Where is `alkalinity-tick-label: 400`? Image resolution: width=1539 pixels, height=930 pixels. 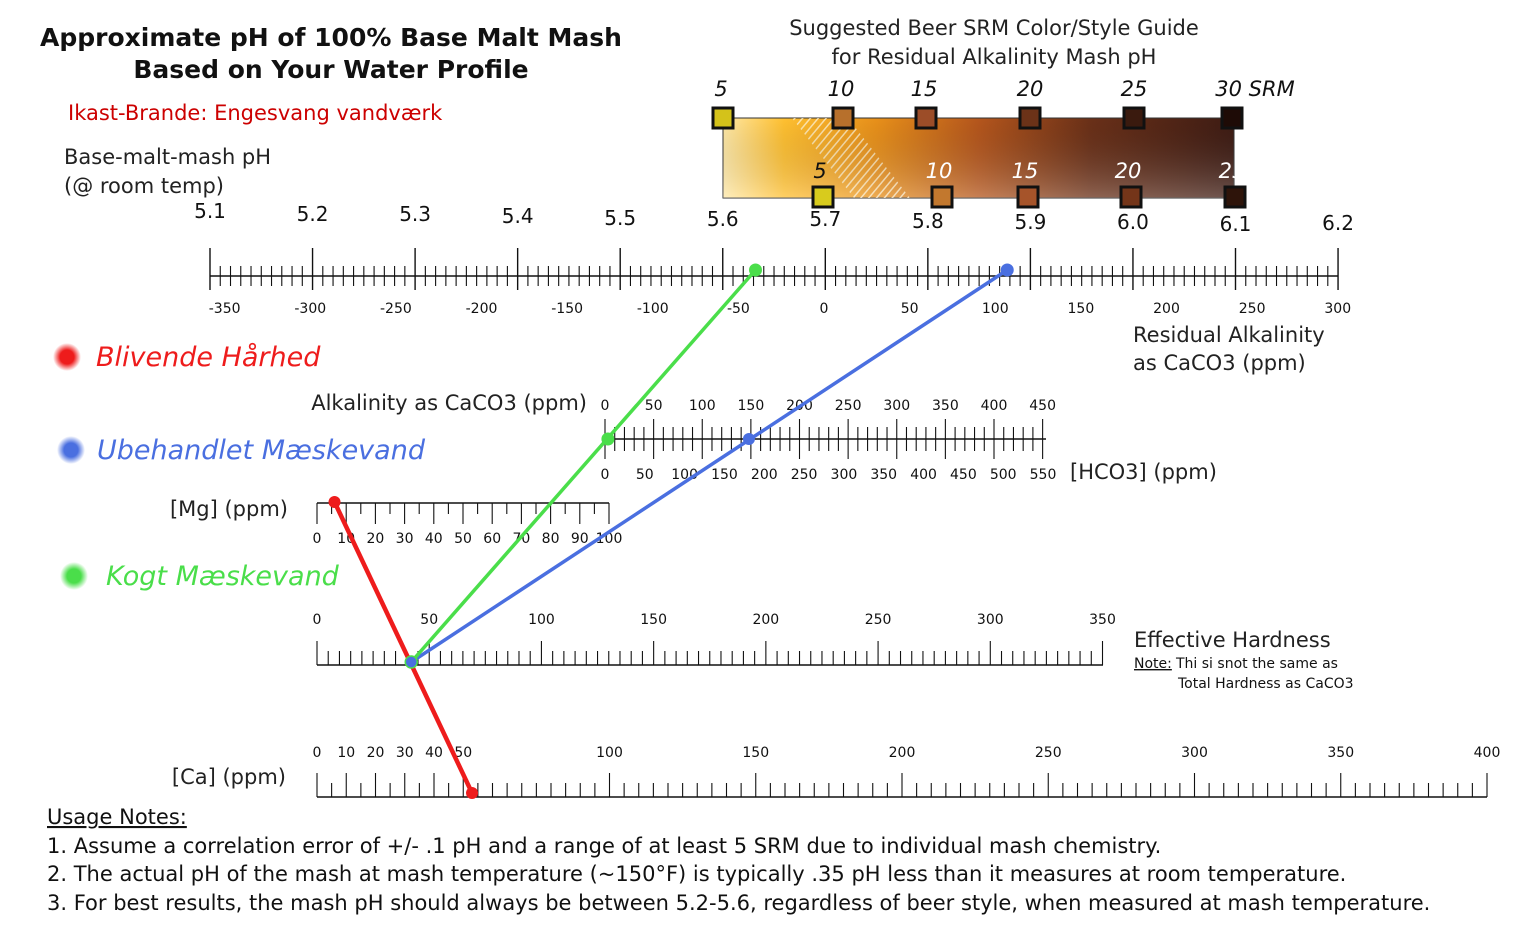
alkalinity-tick-label: 400 is located at coordinates (994, 406).